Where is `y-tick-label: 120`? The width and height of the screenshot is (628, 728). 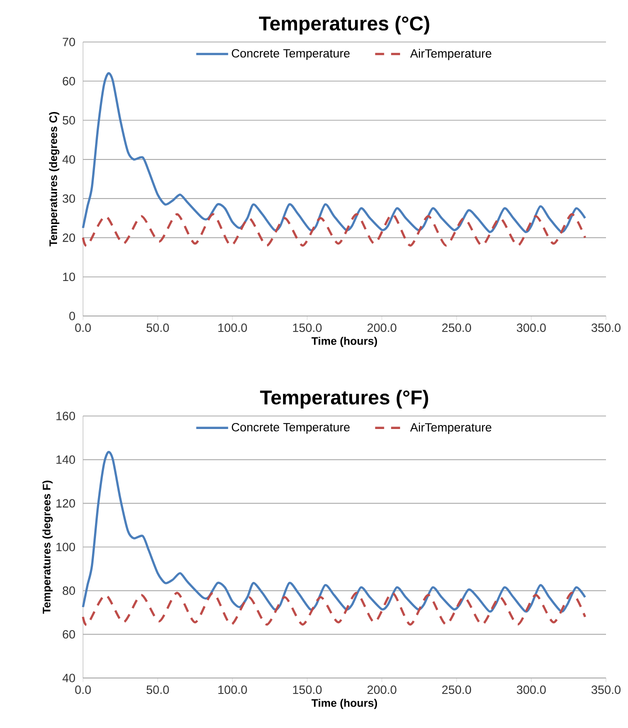
y-tick-label: 120 is located at coordinates (66, 503).